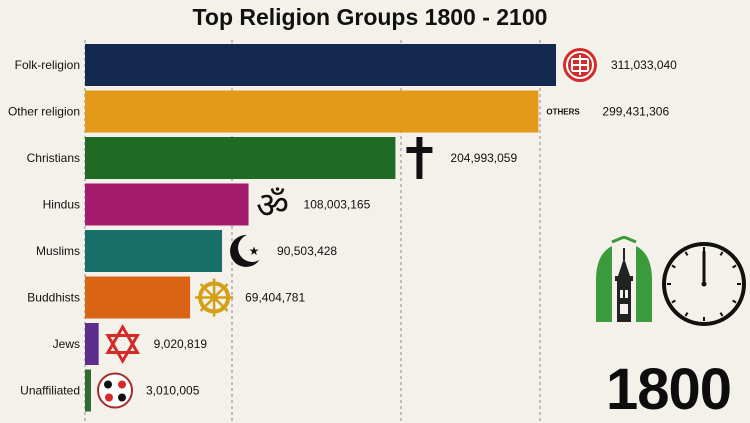 The image size is (750, 423). I want to click on category-label: Unaffiliated, so click(50, 391).